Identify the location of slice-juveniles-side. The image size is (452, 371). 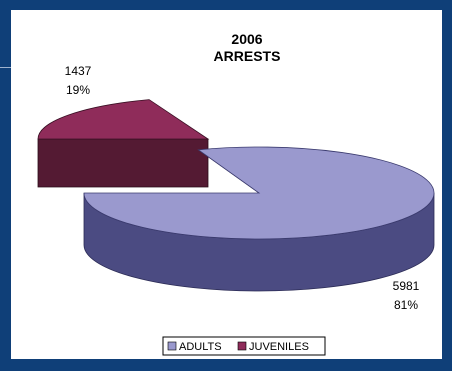
(123, 163).